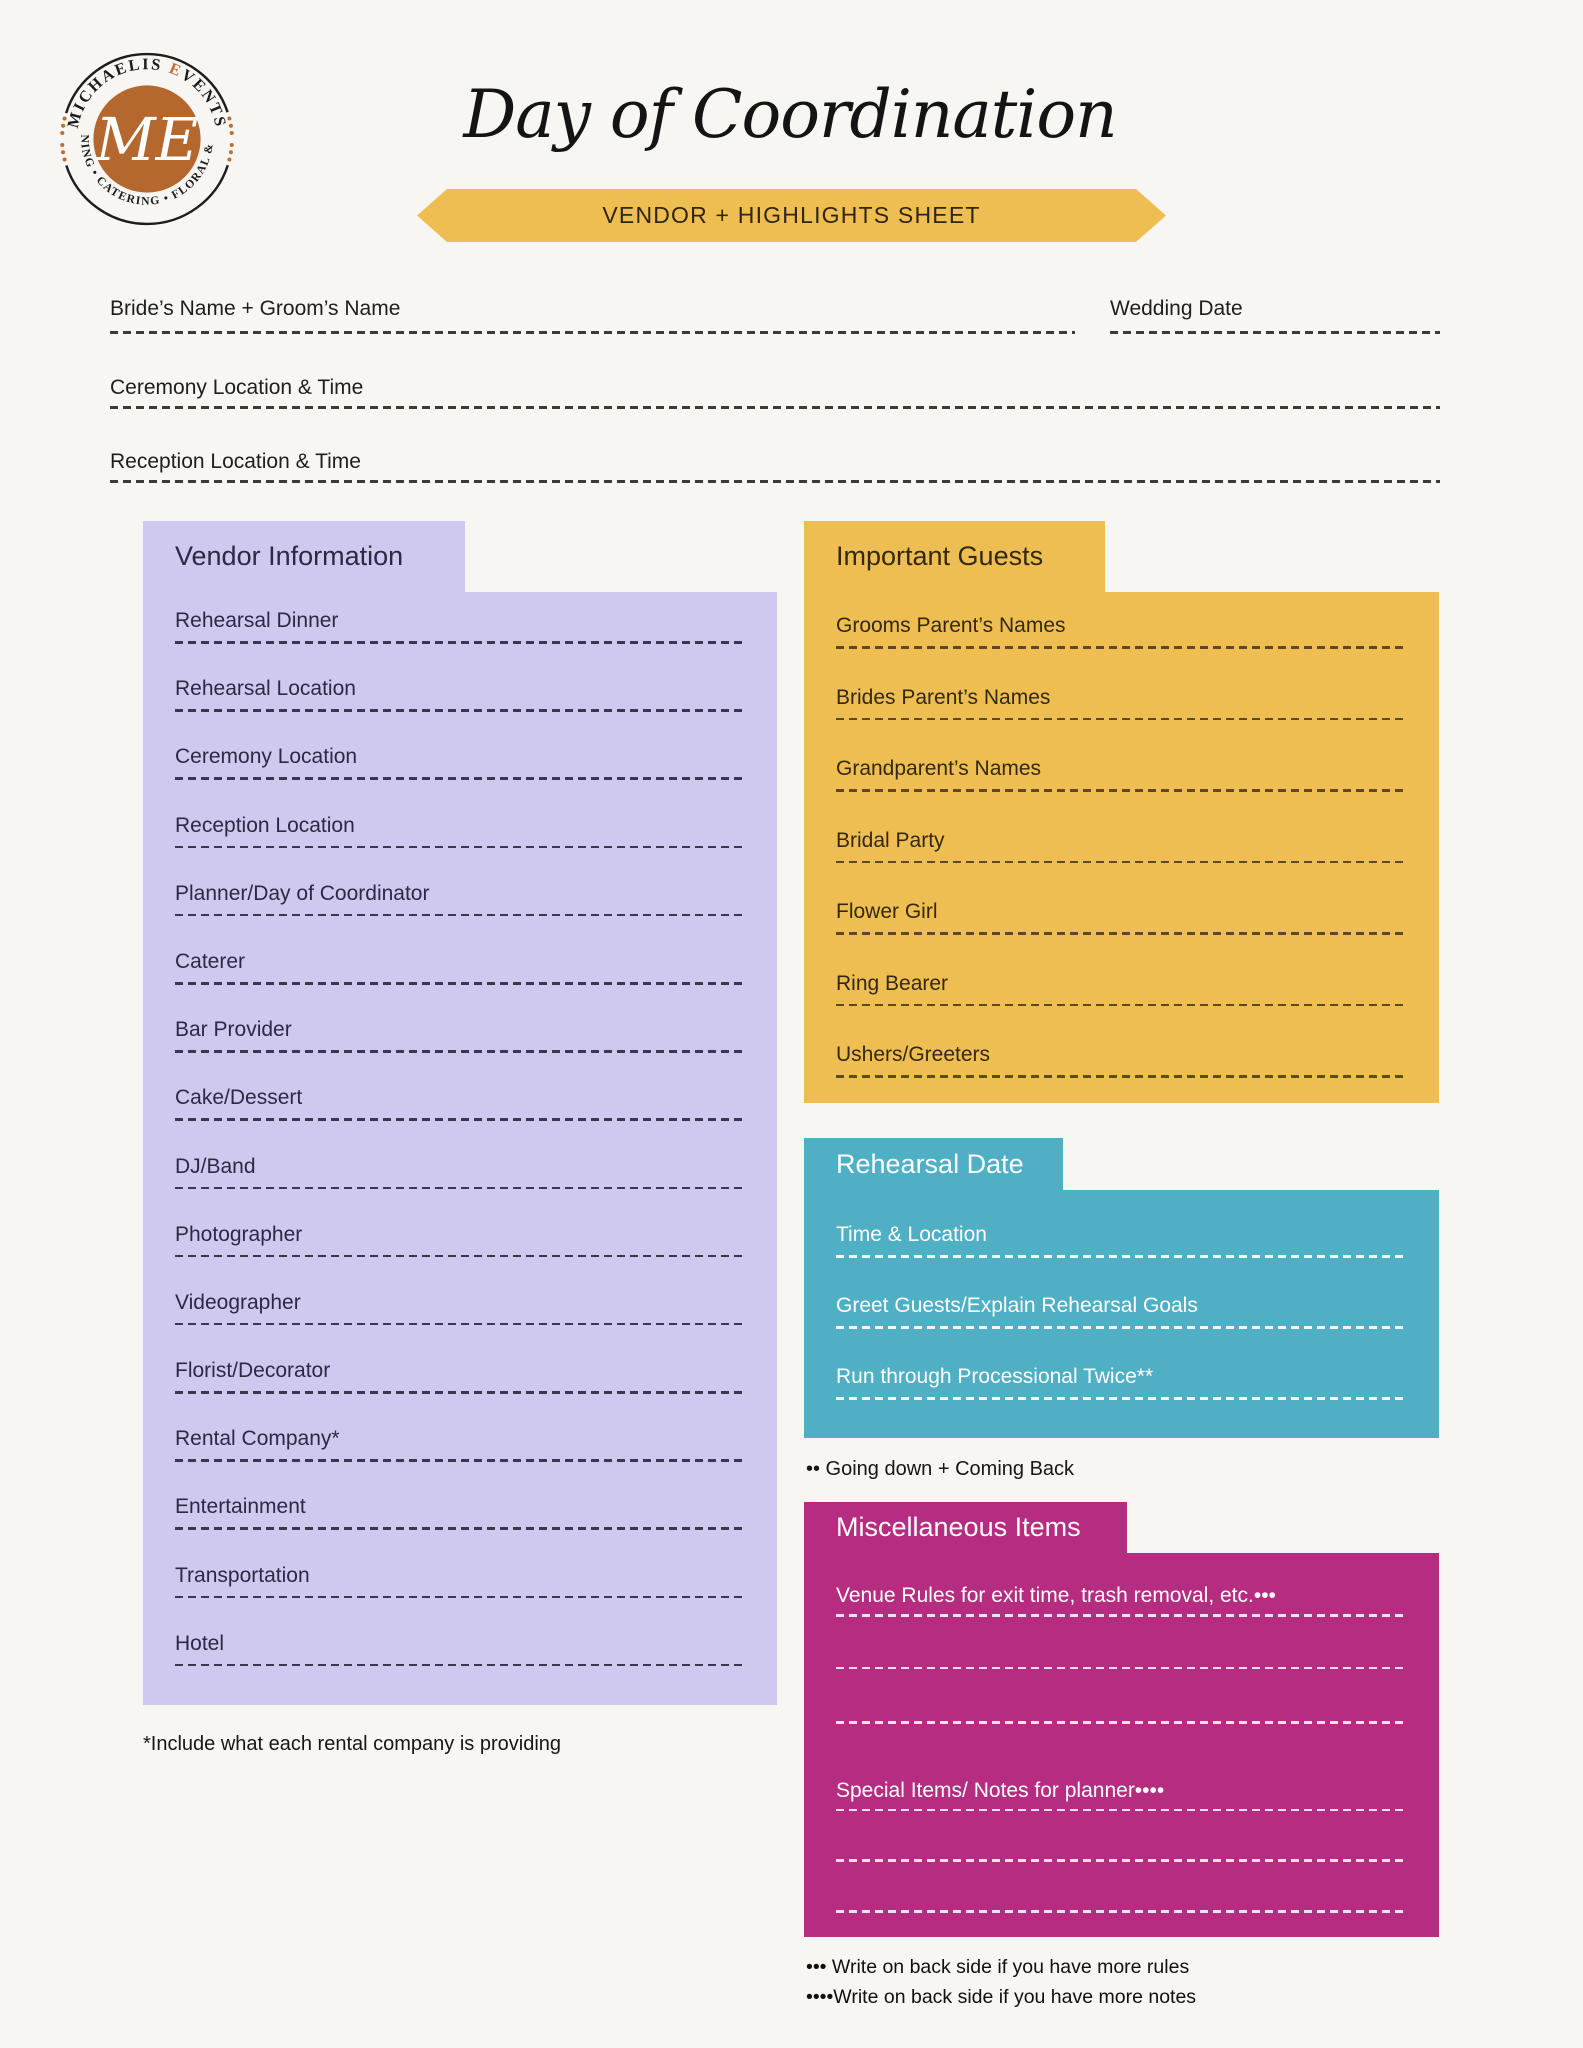 The image size is (1583, 2048). I want to click on guest-item: Grandparent’s Names, so click(1120, 792).